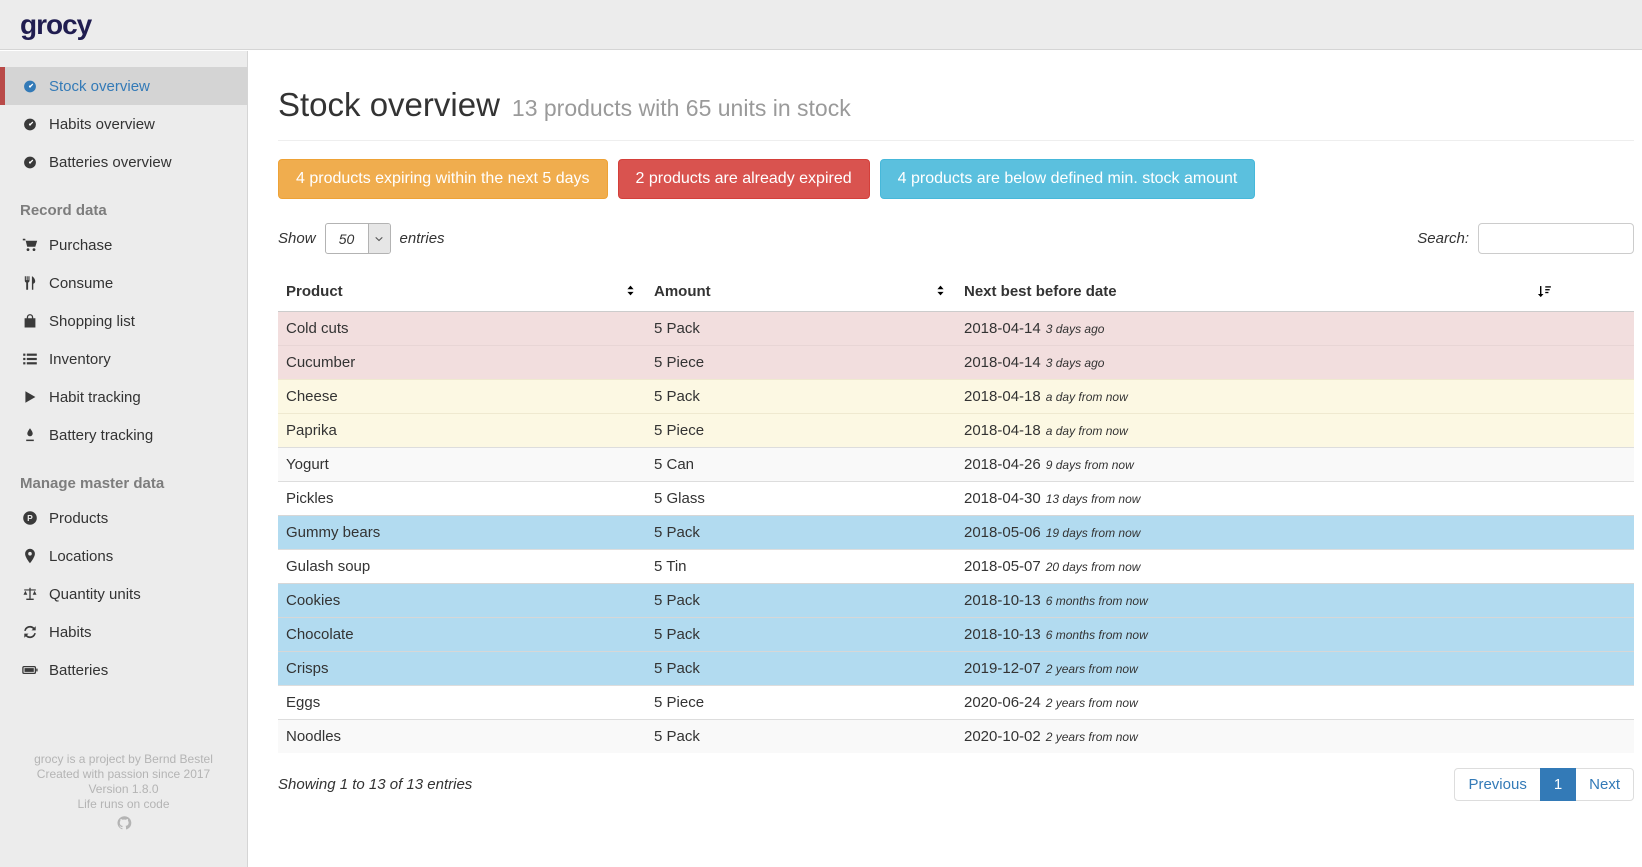  What do you see at coordinates (1086, 397) in the screenshot?
I see `bbd-relative: a day from now` at bounding box center [1086, 397].